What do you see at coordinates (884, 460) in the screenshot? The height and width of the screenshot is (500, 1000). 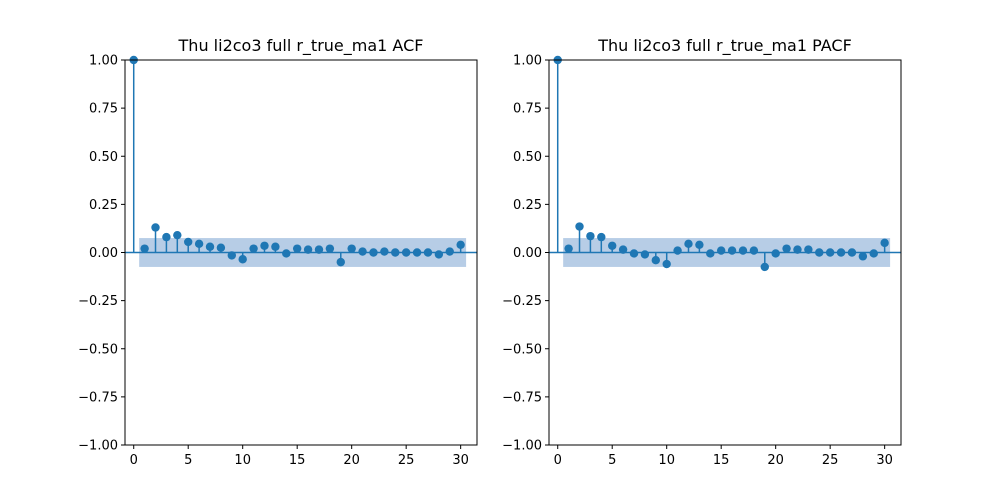 I see `pacf-x-tick-label: 30` at bounding box center [884, 460].